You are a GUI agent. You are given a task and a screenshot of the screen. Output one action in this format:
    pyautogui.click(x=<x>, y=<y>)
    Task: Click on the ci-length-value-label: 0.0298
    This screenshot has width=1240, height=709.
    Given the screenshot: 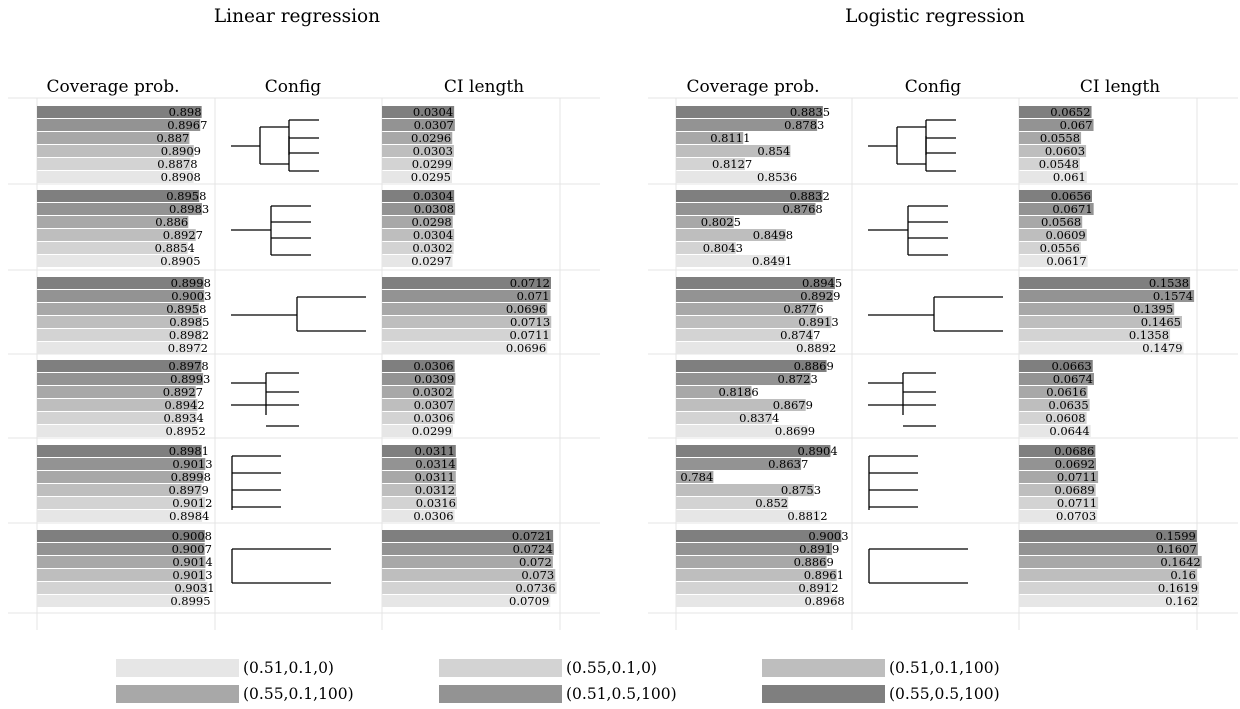 What is the action you would take?
    pyautogui.click(x=431, y=222)
    